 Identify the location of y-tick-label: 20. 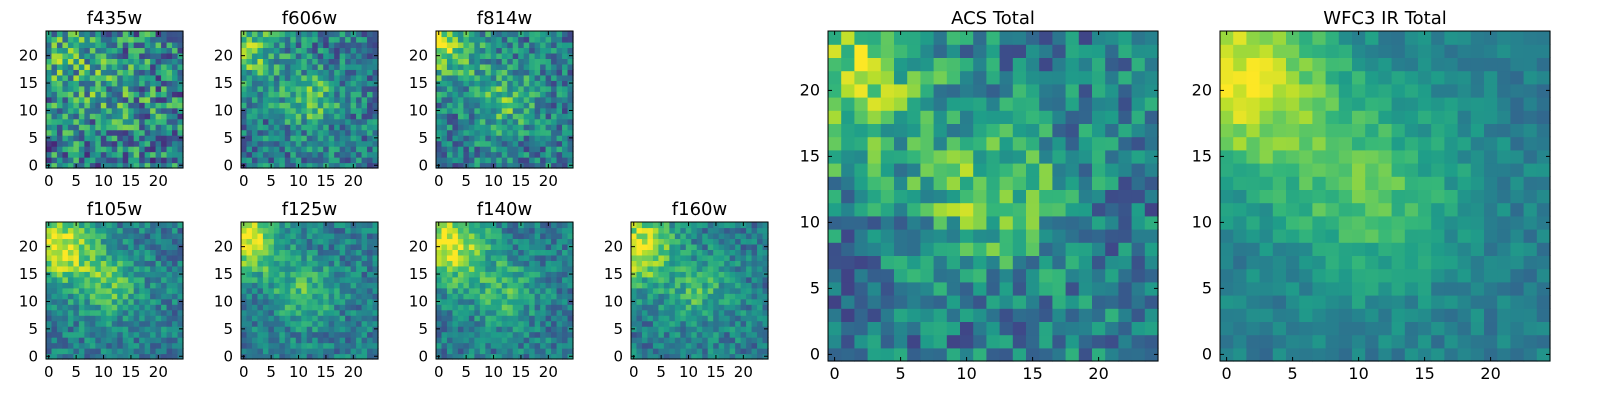
(223, 56).